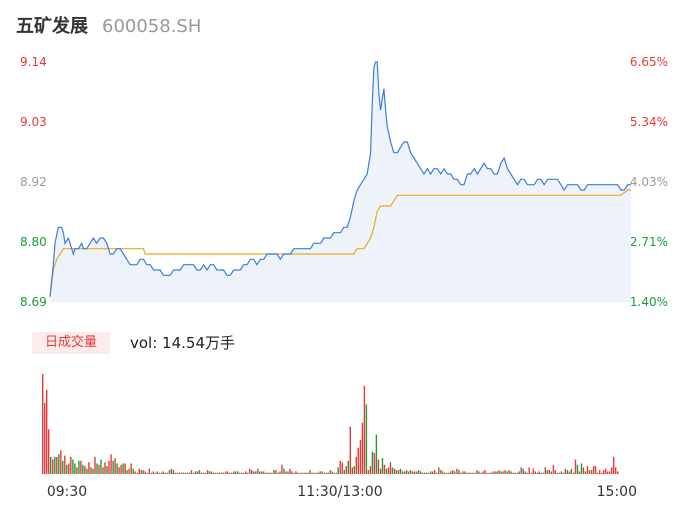 This screenshot has width=686, height=524. I want to click on stock-name: 五矿发展, so click(52, 26).